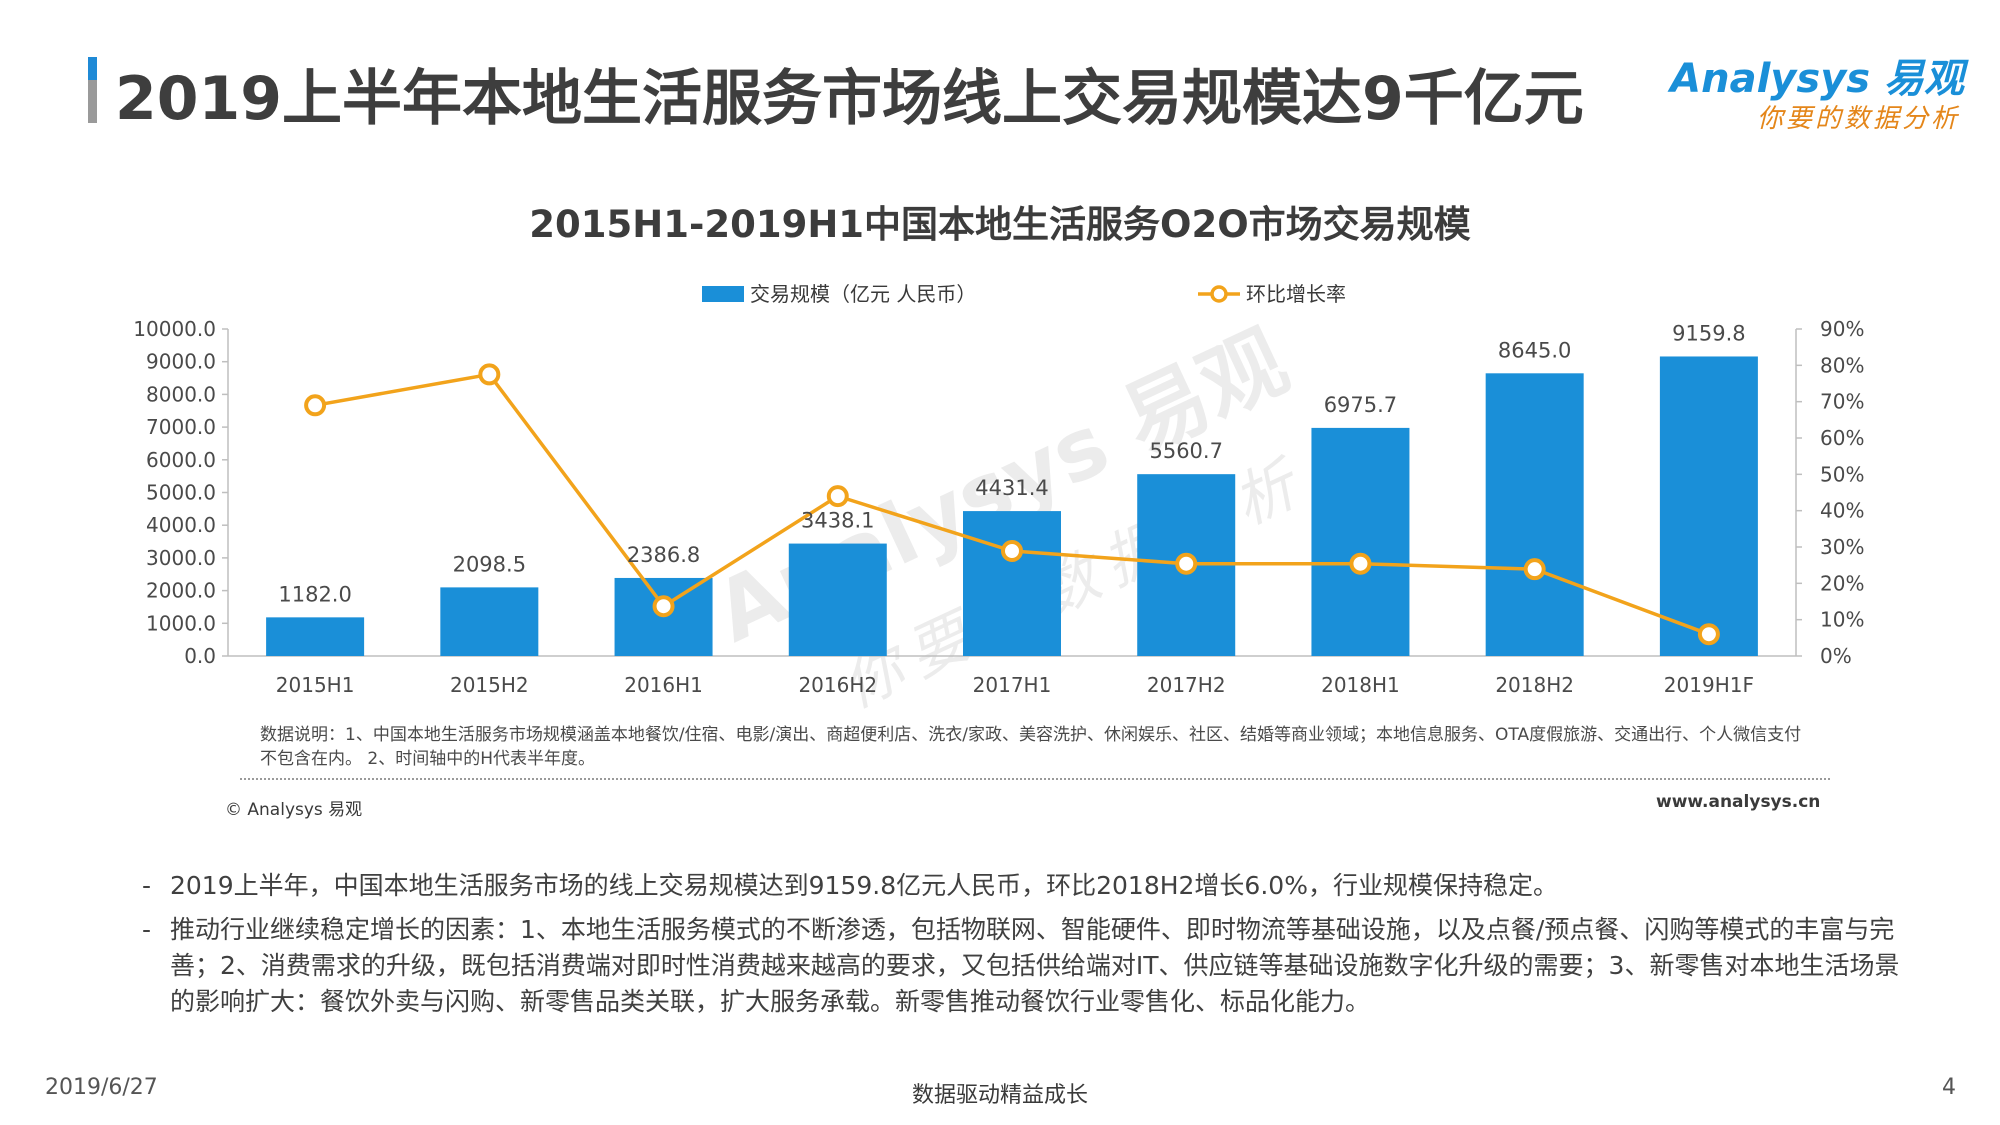 Image resolution: width=2000 pixels, height=1125 pixels. Describe the element at coordinates (294, 810) in the screenshot. I see `copyright: © Analysys 易观` at that location.